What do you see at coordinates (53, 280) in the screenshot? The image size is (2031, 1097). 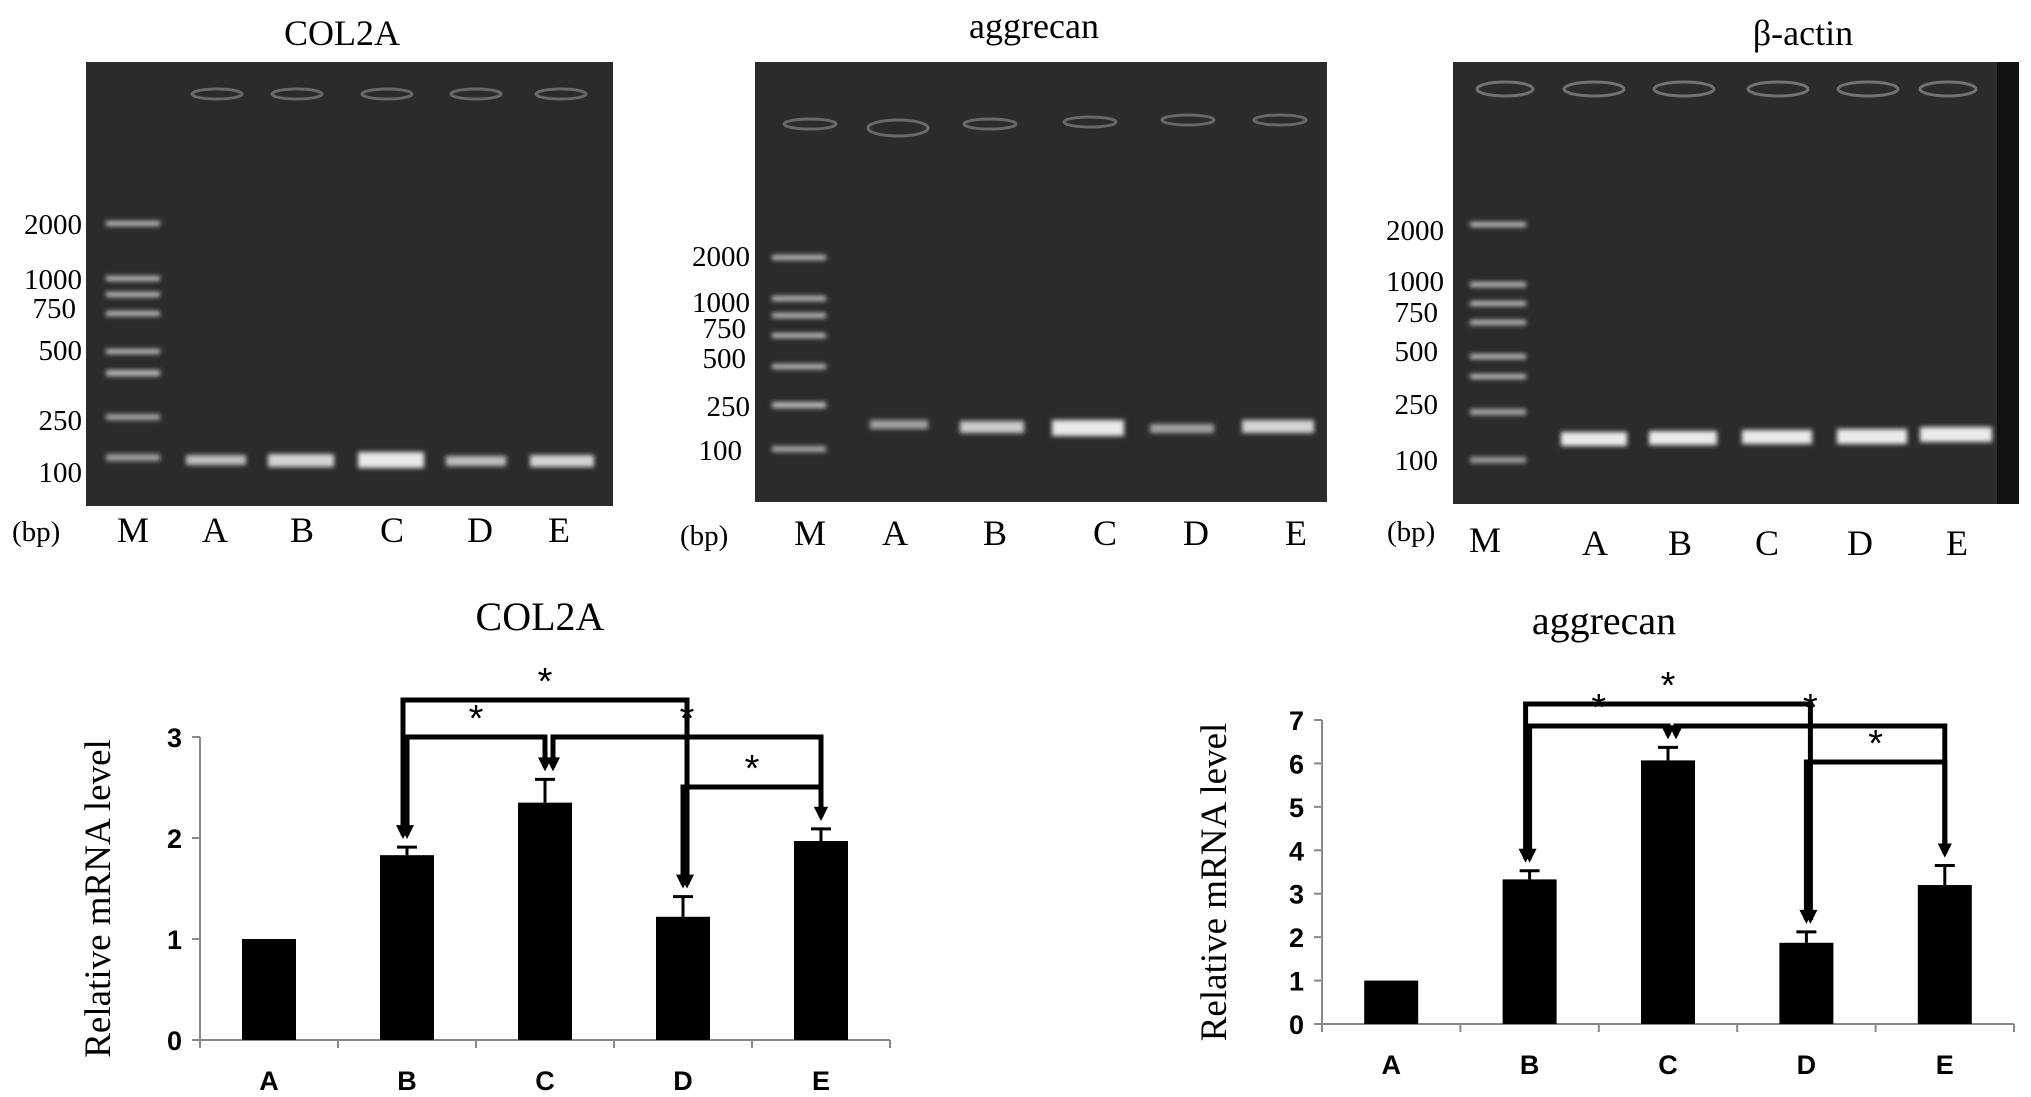 I see `gel-col2a-marker-1000: 1000` at bounding box center [53, 280].